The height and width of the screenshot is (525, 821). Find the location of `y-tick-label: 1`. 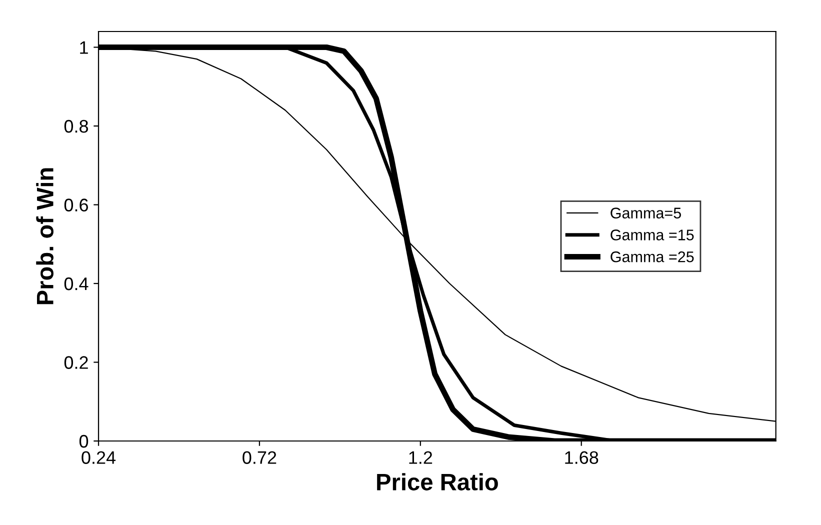

y-tick-label: 1 is located at coordinates (84, 47).